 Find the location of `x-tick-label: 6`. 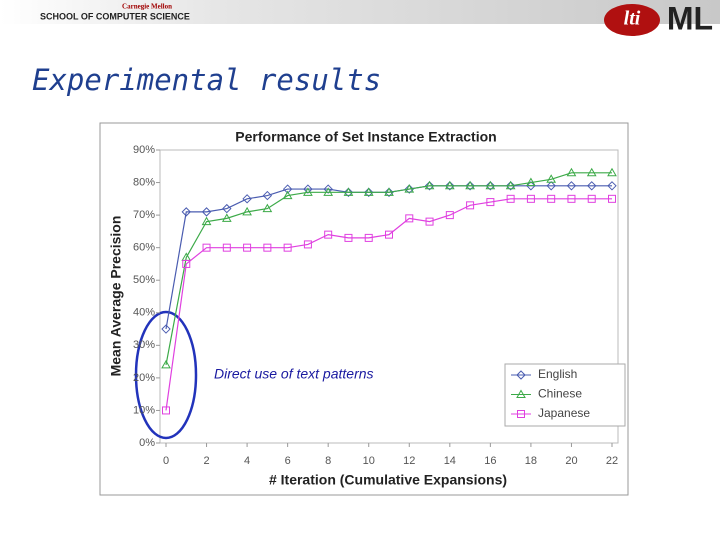

x-tick-label: 6 is located at coordinates (288, 461).